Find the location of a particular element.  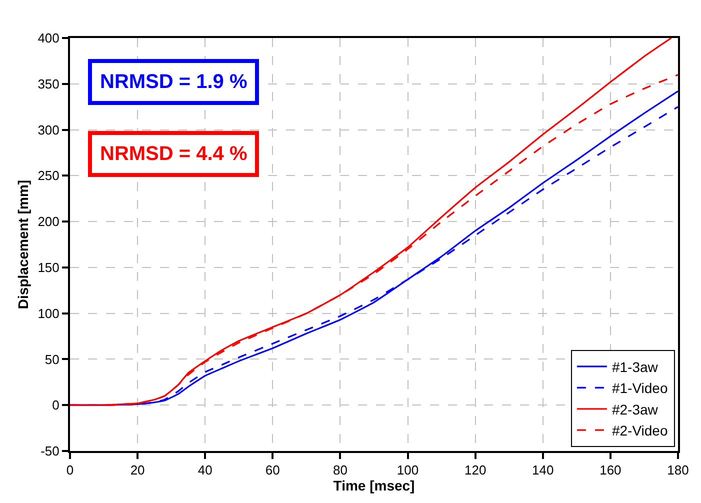

x-tick-label: 0 is located at coordinates (70, 470).